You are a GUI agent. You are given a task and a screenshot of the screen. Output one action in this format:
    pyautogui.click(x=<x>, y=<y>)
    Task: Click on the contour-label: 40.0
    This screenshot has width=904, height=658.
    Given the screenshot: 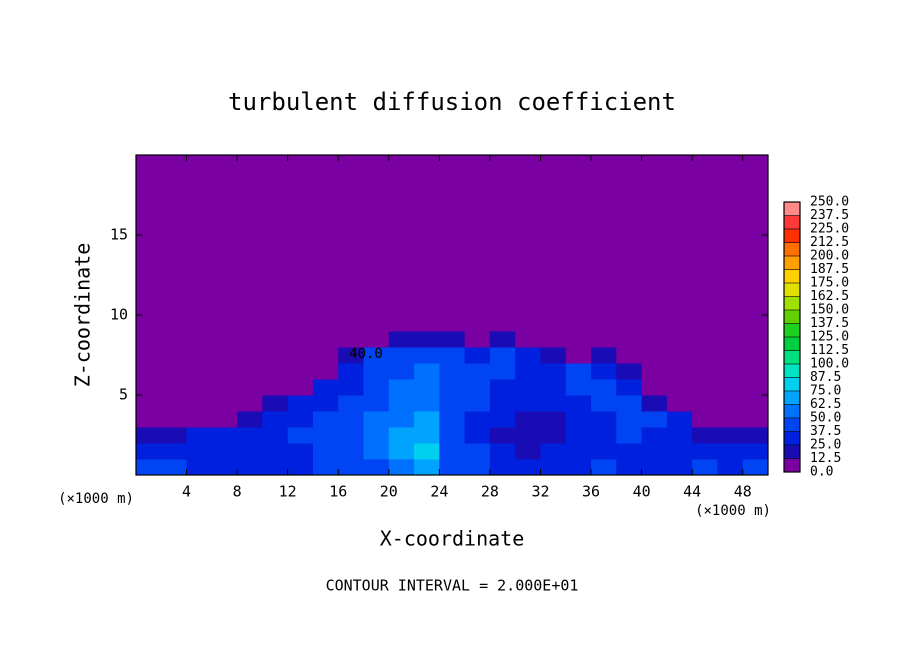 What is the action you would take?
    pyautogui.click(x=366, y=354)
    